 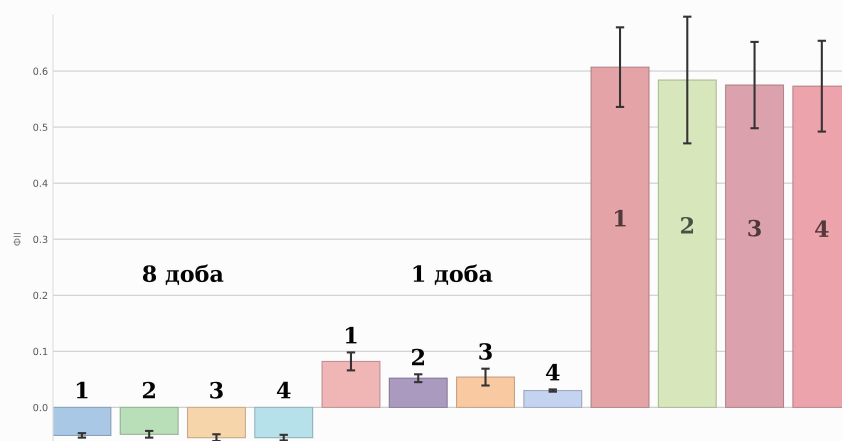 I want to click on y-axis-title: ФІІ, so click(x=17, y=239).